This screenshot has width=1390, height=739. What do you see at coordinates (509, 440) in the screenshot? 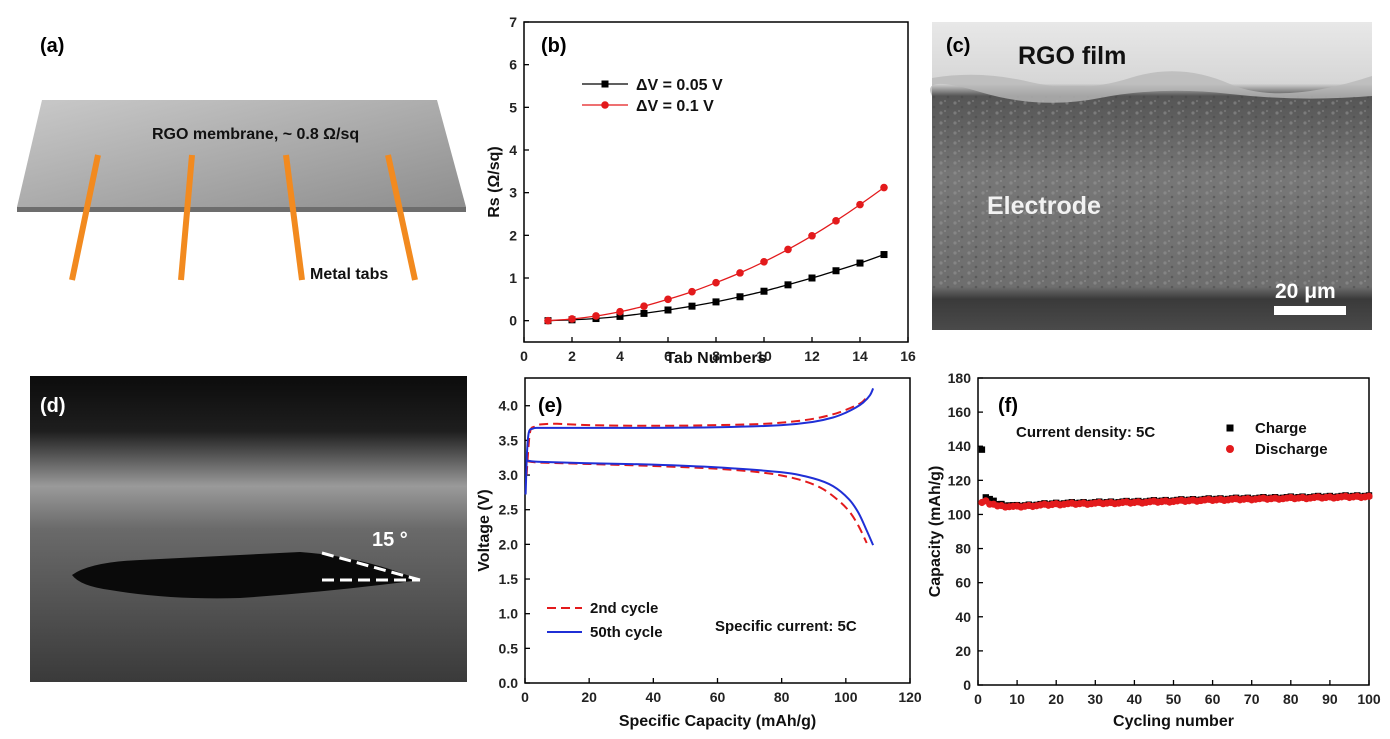
I see `y-tick-label: 3.5` at bounding box center [509, 440].